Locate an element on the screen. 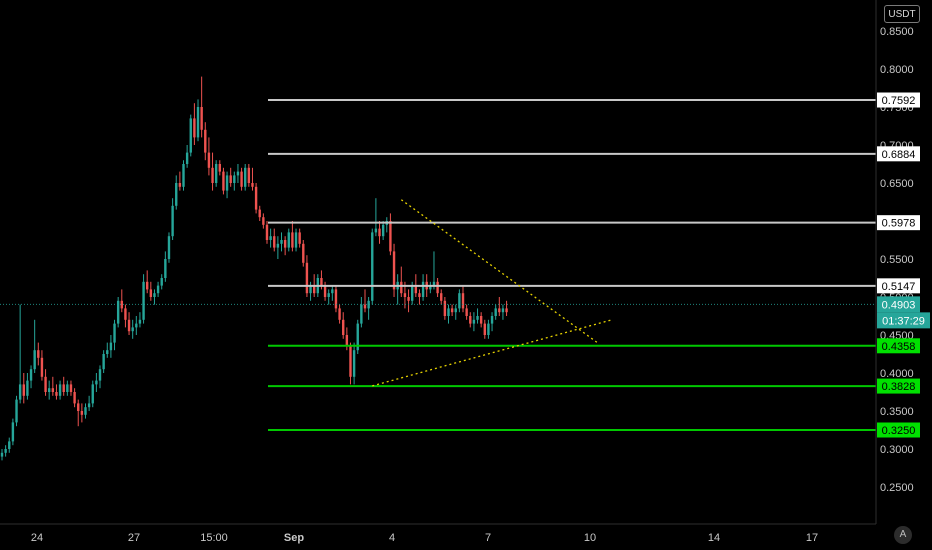 Image resolution: width=932 pixels, height=550 pixels. resistance-level-label-box is located at coordinates (898, 286).